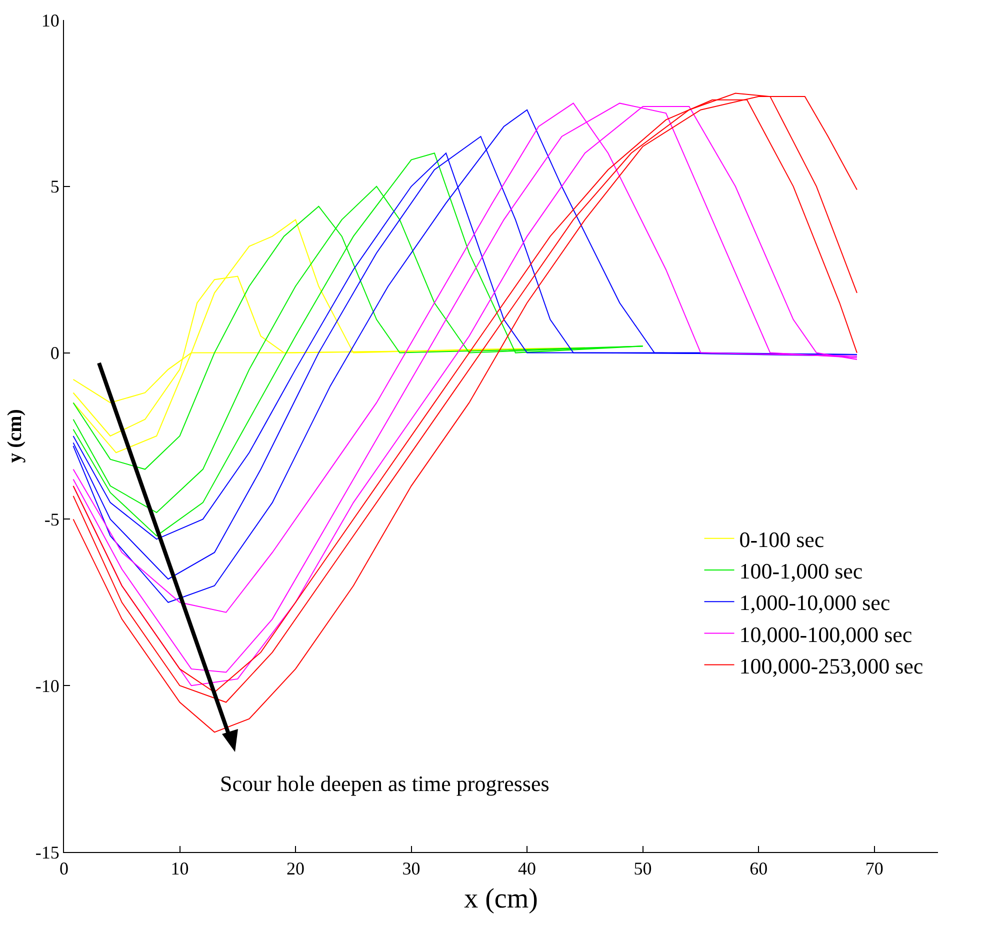 This screenshot has width=998, height=940. What do you see at coordinates (15, 436) in the screenshot?
I see `y-axis-title: y (cm)` at bounding box center [15, 436].